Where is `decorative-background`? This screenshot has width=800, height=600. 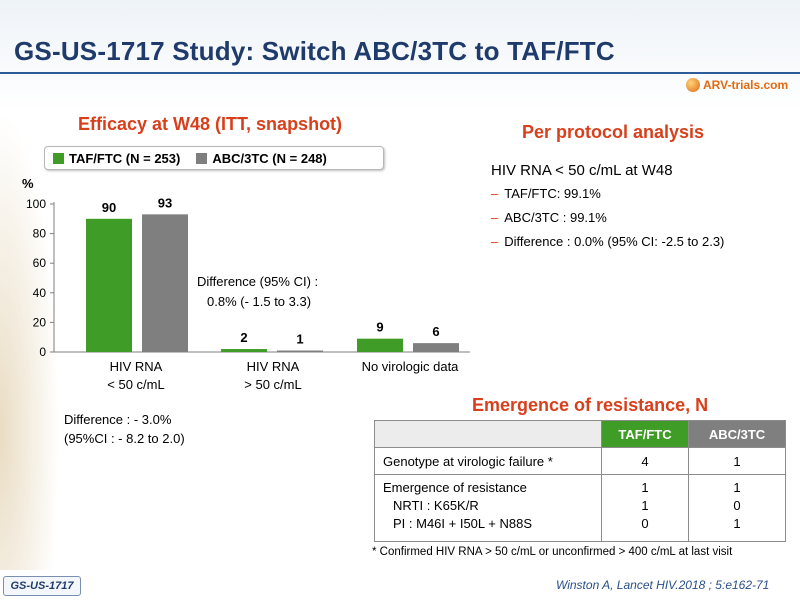
decorative-background is located at coordinates (30, 340).